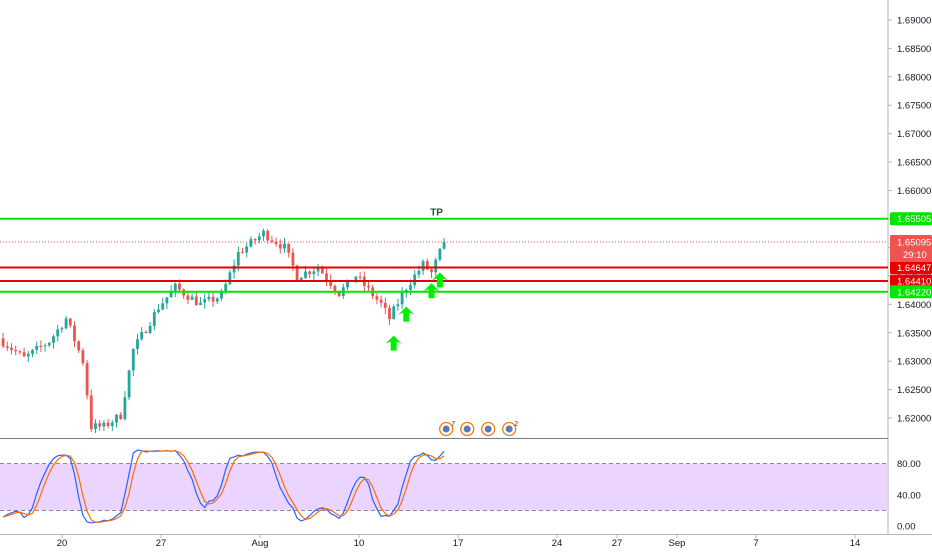 The width and height of the screenshot is (932, 555). I want to click on level-label: 1.65505, so click(914, 219).